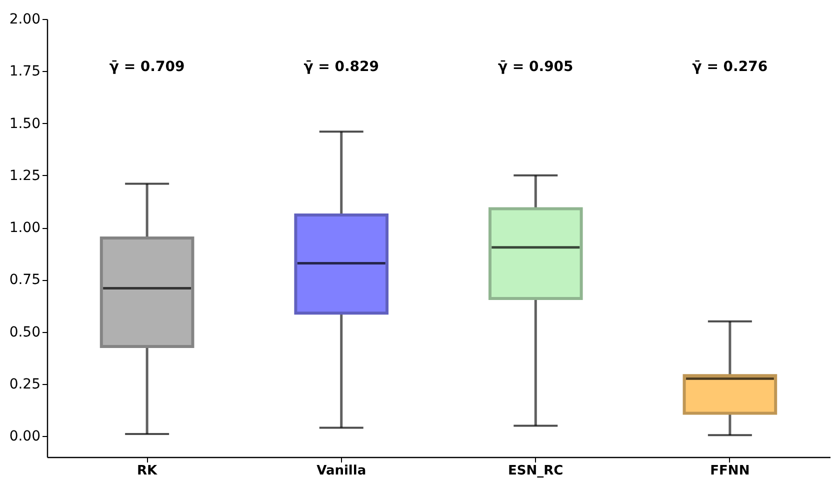 The width and height of the screenshot is (832, 483). What do you see at coordinates (24, 176) in the screenshot?
I see `y-tick-label: 1.25` at bounding box center [24, 176].